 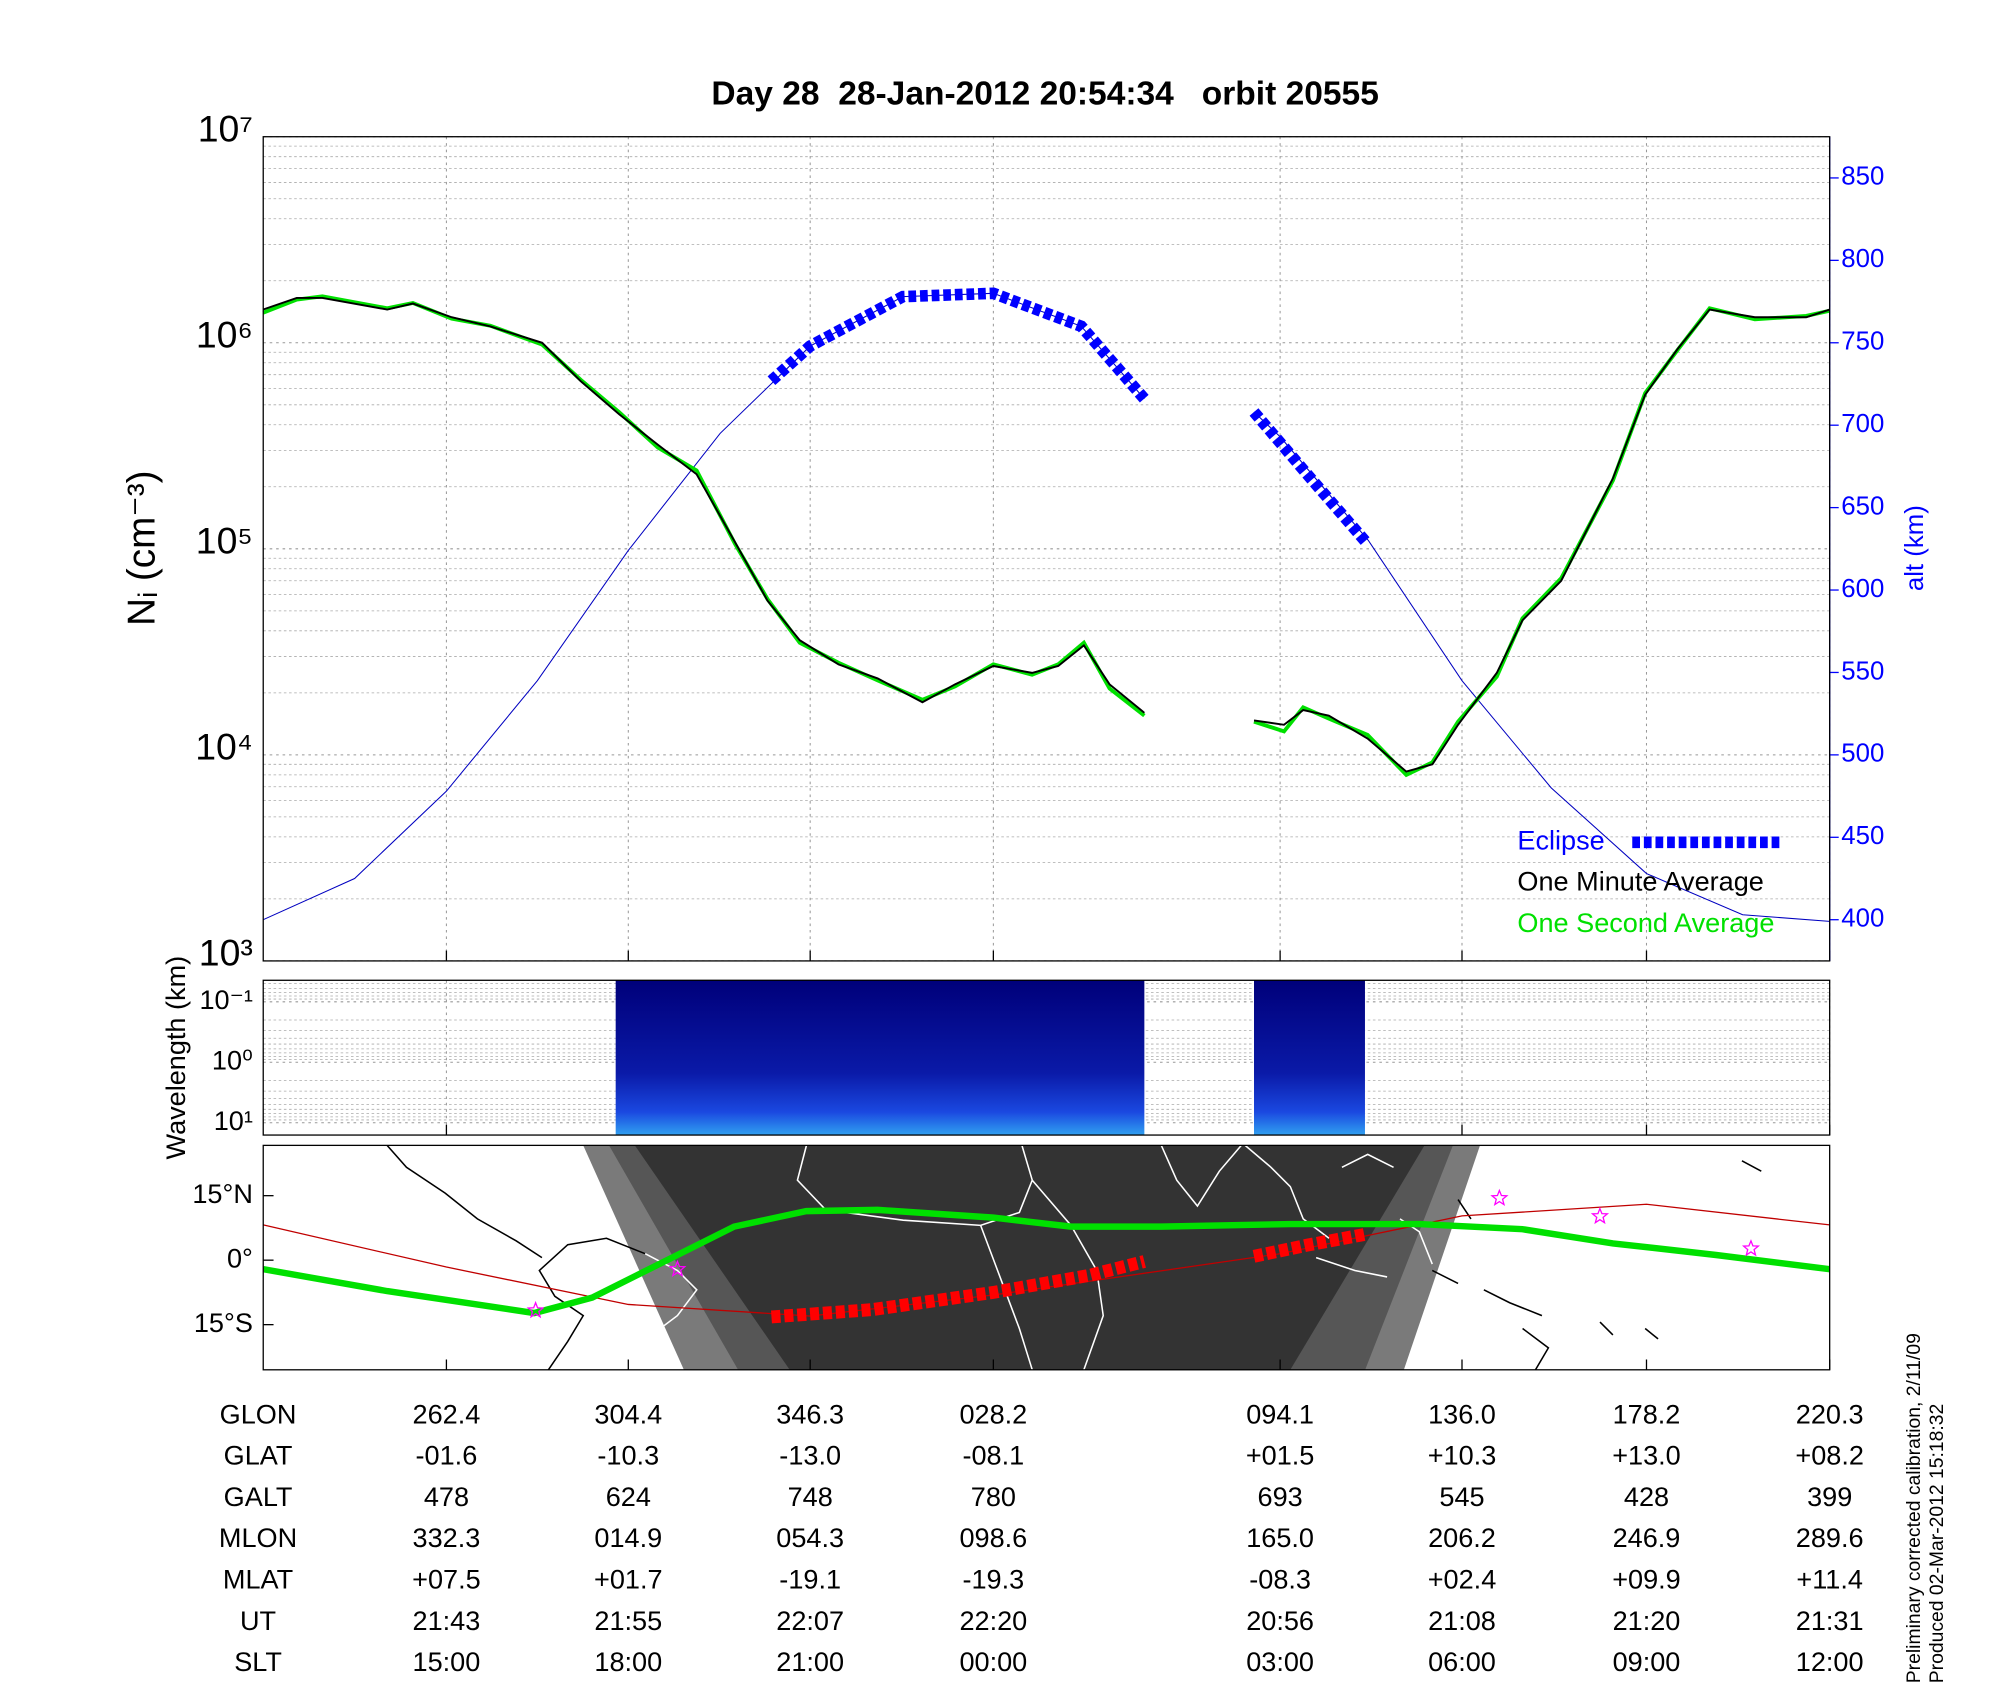 What do you see at coordinates (1646, 1578) in the screenshot?
I see `table-cell: +09.9` at bounding box center [1646, 1578].